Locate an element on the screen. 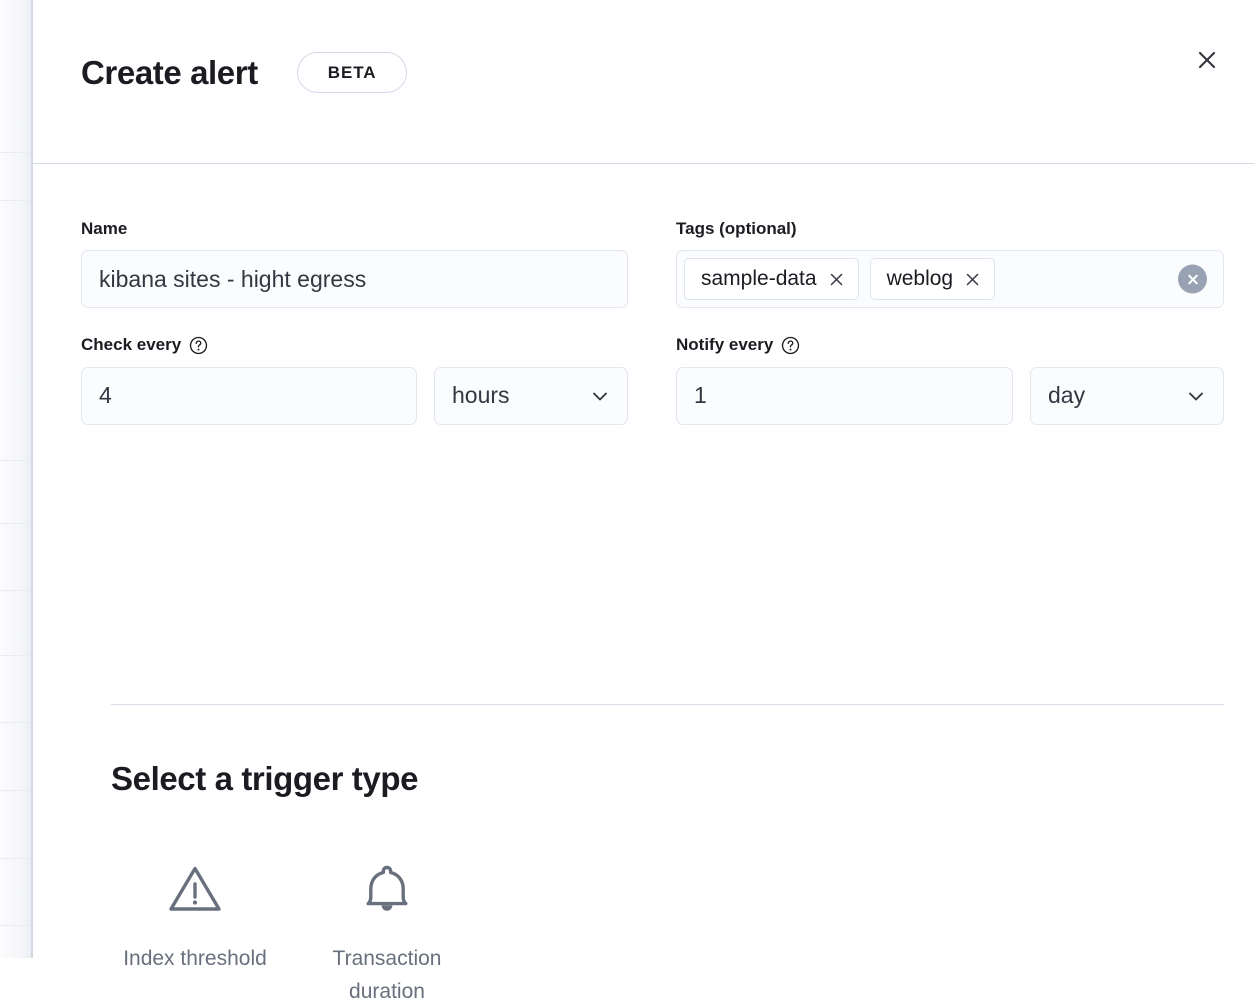  tags-label: Tags (optional) is located at coordinates (950, 229).